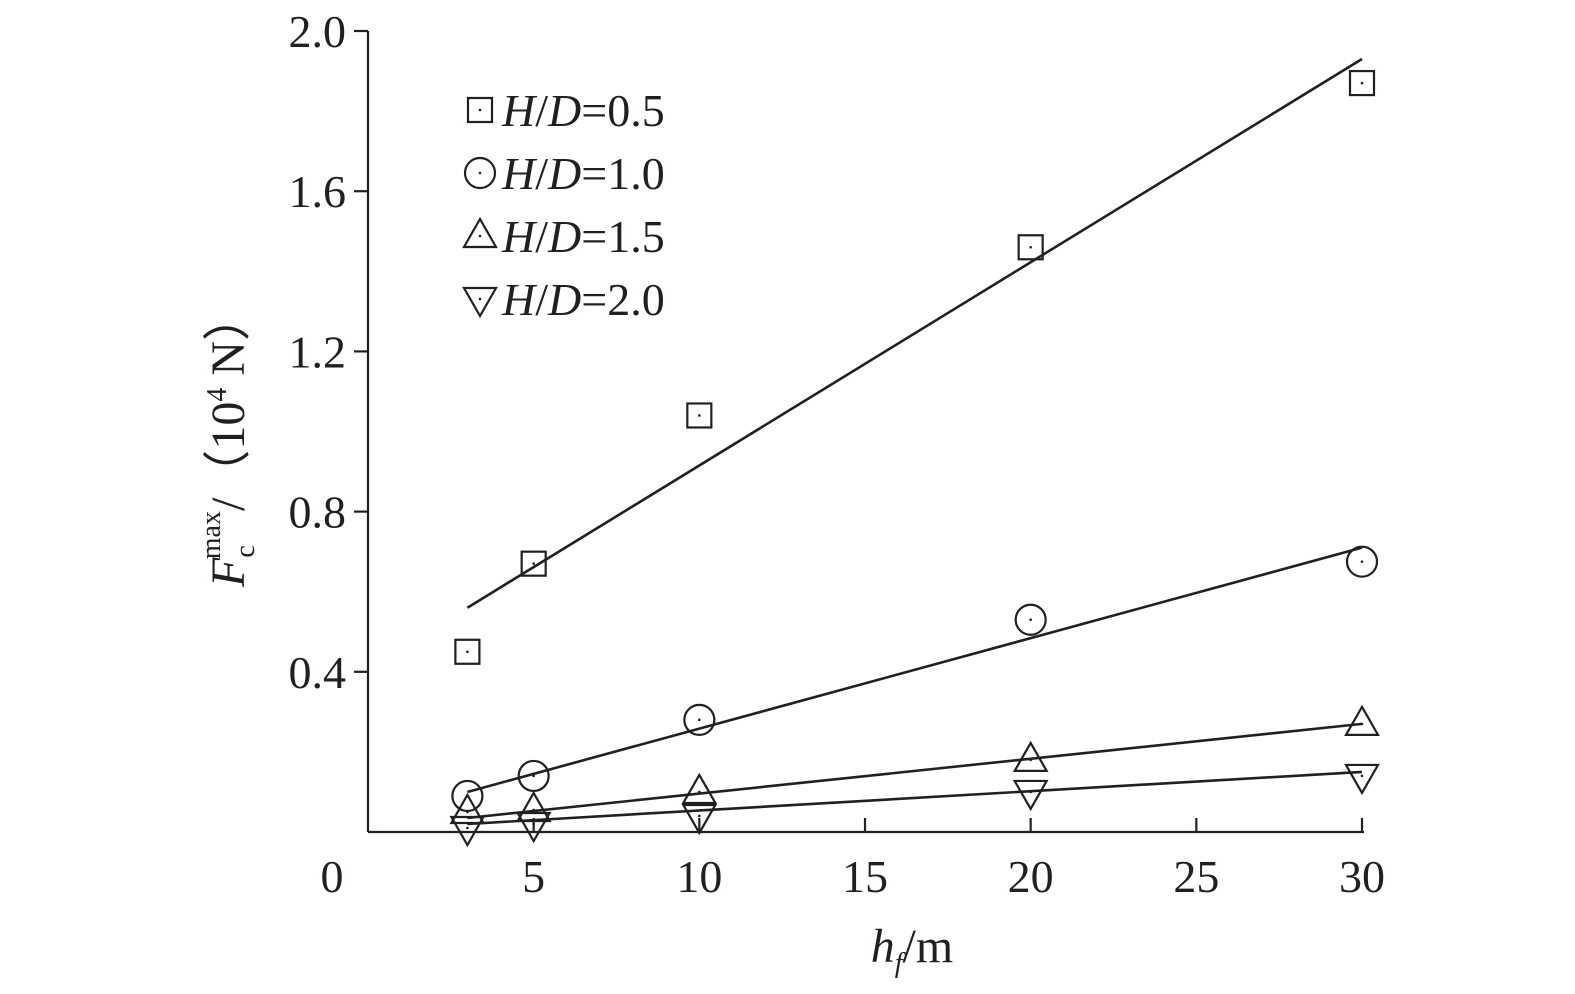 The width and height of the screenshot is (1575, 994). Describe the element at coordinates (900, 963) in the screenshot. I see `x-axis-label-sub: f` at that location.